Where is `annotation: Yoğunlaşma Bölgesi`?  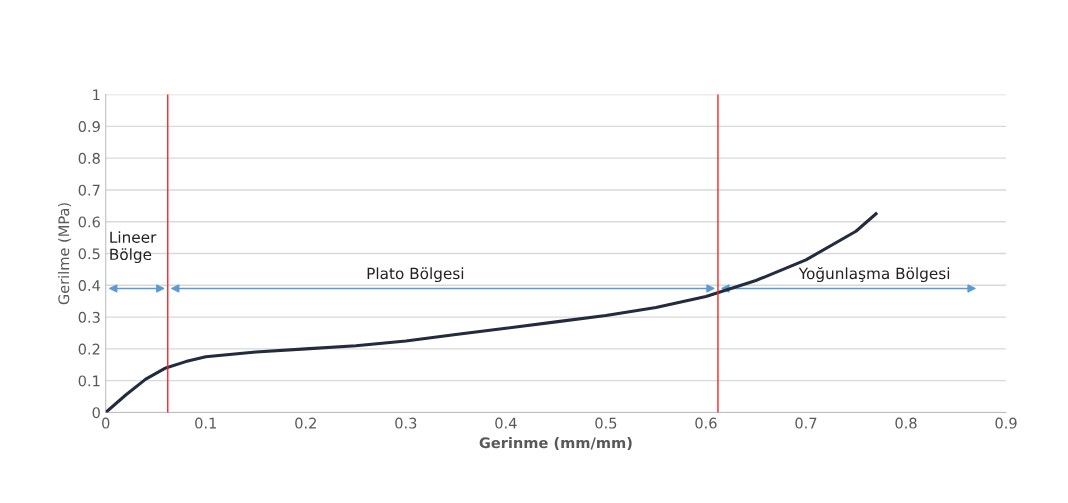 annotation: Yoğunlaşma Bölgesi is located at coordinates (874, 274).